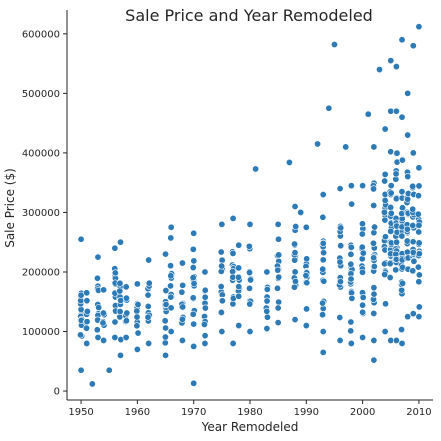  I want to click on x-tick-label: 1950, so click(80, 412).